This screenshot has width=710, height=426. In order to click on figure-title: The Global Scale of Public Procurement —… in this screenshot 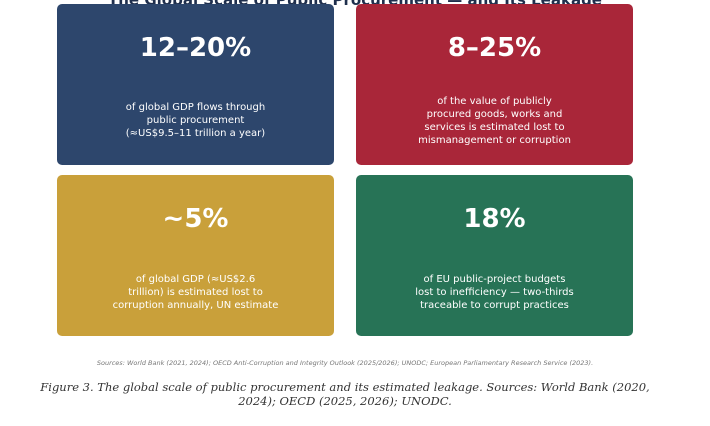, I will do `click(355, 4)`.